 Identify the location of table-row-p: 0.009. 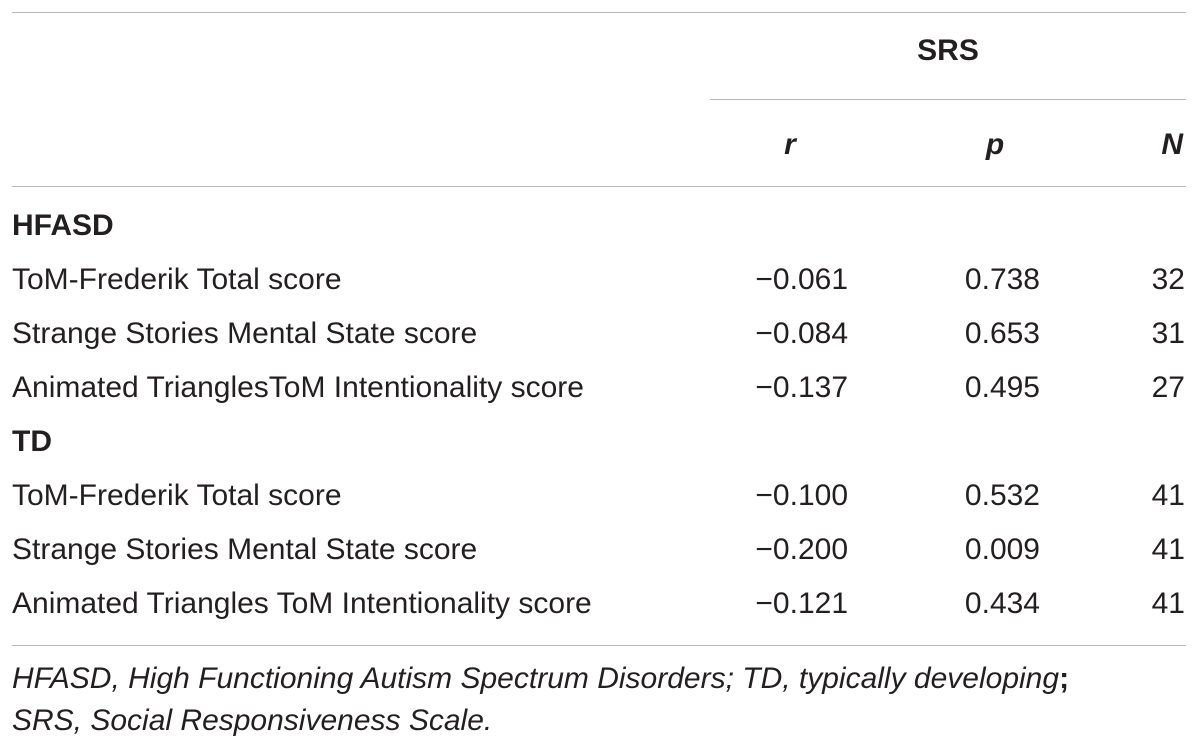
(1002, 549).